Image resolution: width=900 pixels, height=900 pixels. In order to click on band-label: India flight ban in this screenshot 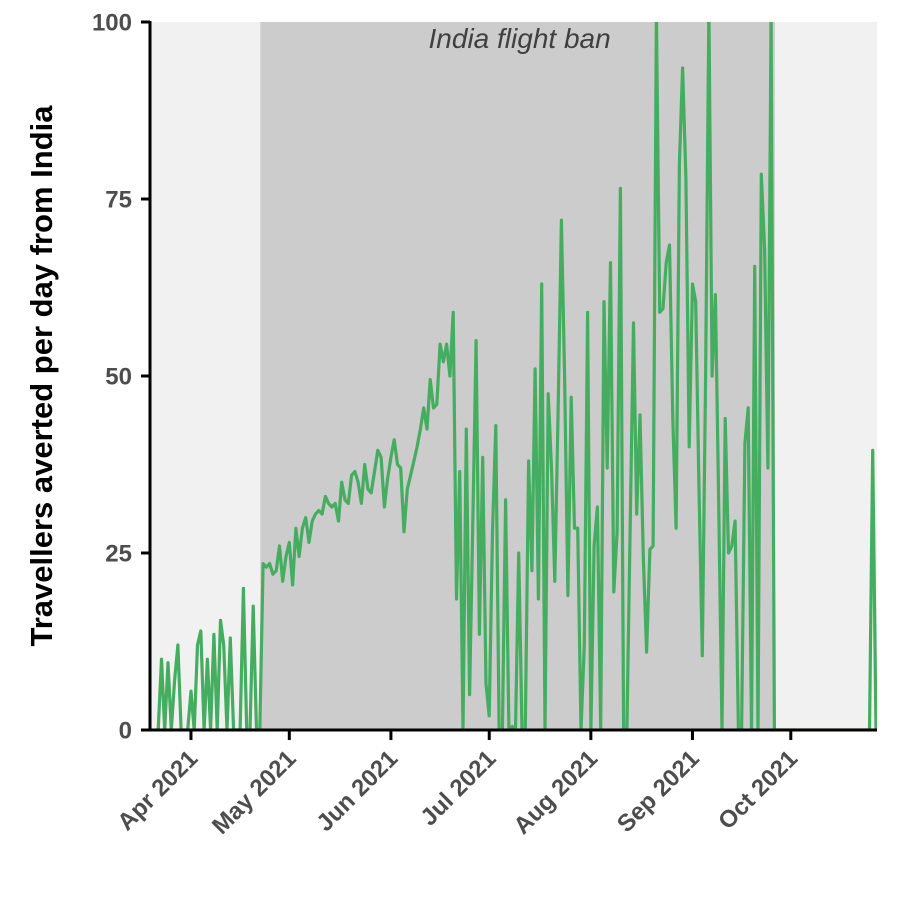, I will do `click(520, 38)`.